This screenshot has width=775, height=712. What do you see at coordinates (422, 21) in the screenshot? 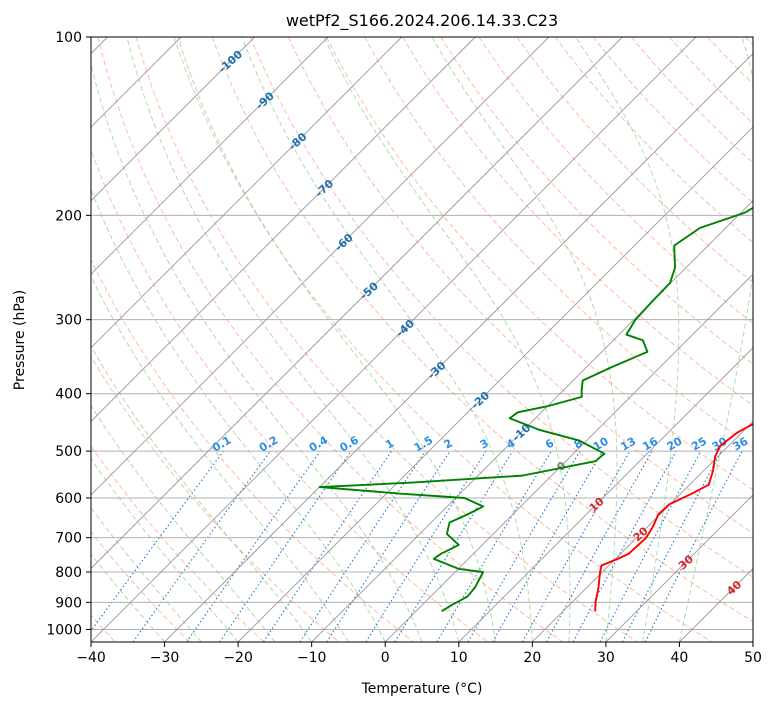
I see `chart-title: wetPf2_S166.2024.206.14.33.C23` at bounding box center [422, 21].